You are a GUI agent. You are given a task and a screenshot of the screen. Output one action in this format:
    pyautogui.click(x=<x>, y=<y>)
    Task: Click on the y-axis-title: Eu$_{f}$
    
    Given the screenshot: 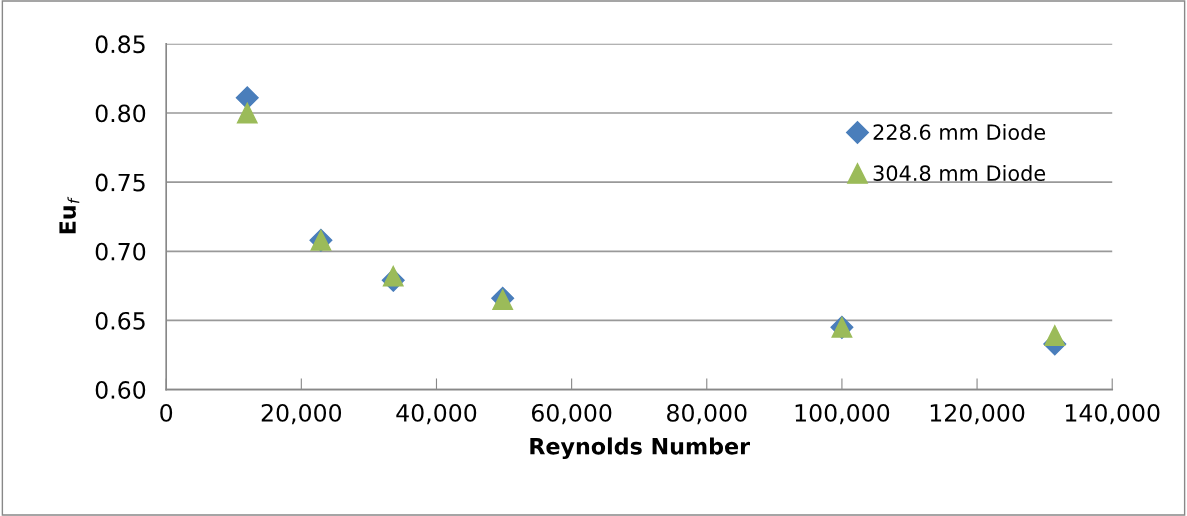 What is the action you would take?
    pyautogui.click(x=69, y=215)
    